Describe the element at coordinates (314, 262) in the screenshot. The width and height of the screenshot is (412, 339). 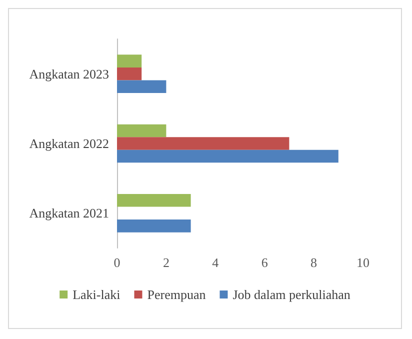
I see `x-tick-label: 8` at that location.